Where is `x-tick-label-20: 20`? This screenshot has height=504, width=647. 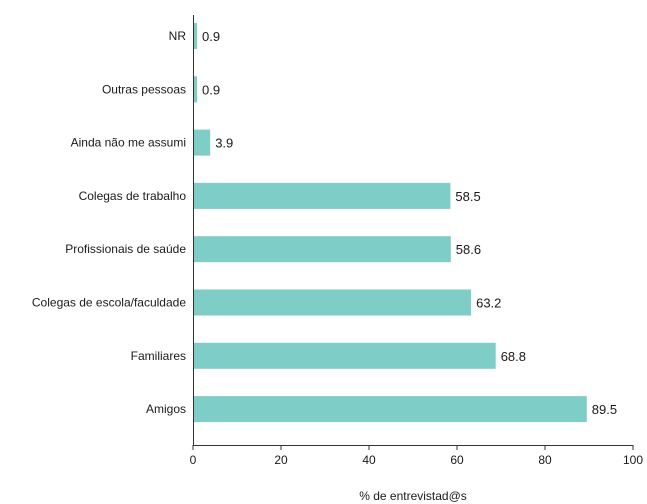
x-tick-label-20: 20 is located at coordinates (281, 460).